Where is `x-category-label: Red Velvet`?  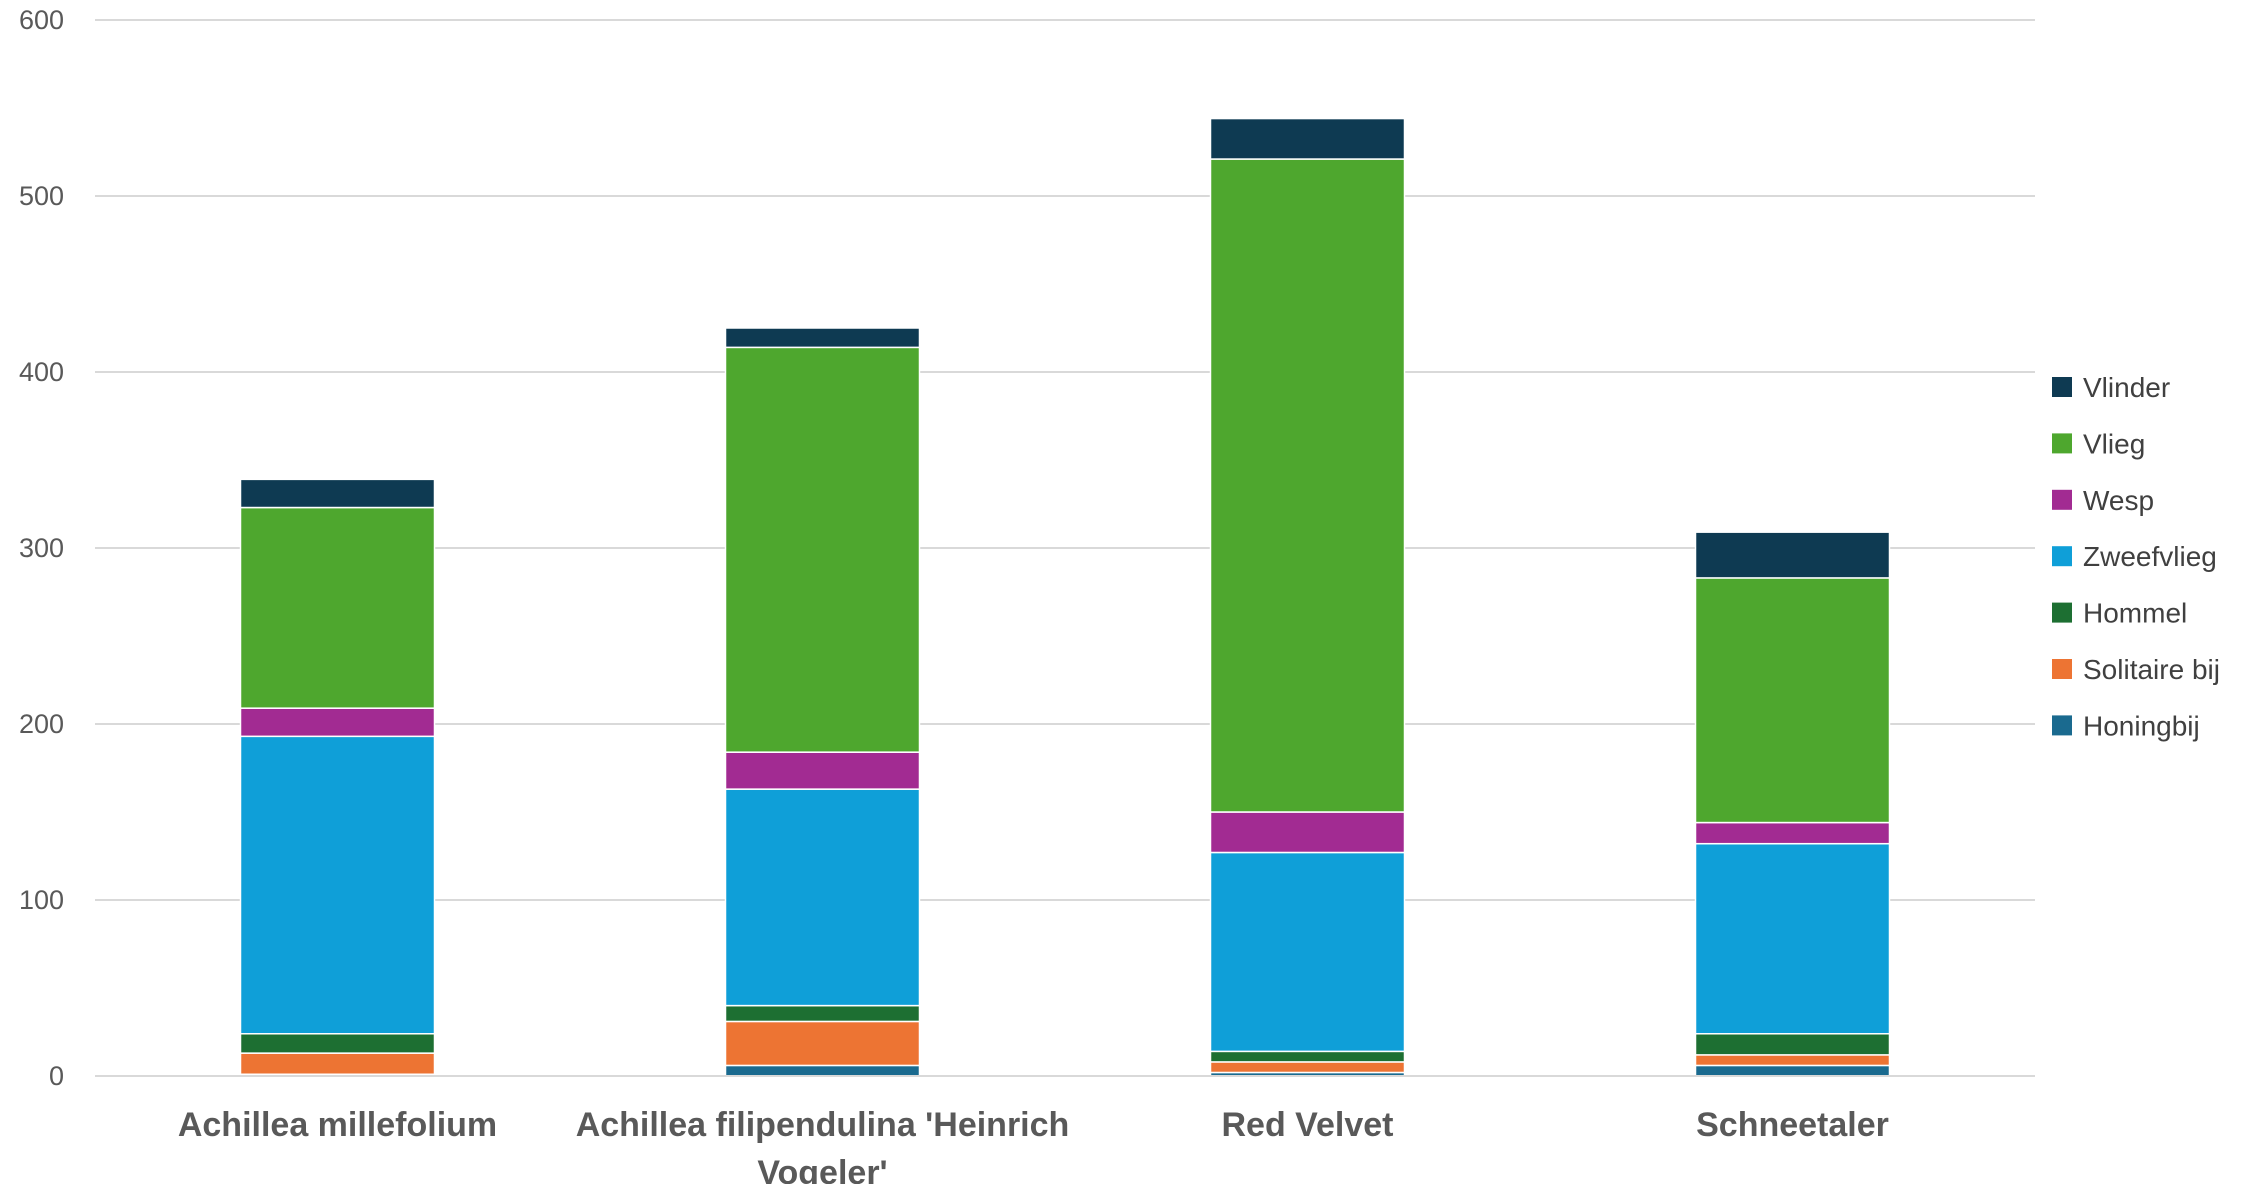 x-category-label: Red Velvet is located at coordinates (1308, 1125).